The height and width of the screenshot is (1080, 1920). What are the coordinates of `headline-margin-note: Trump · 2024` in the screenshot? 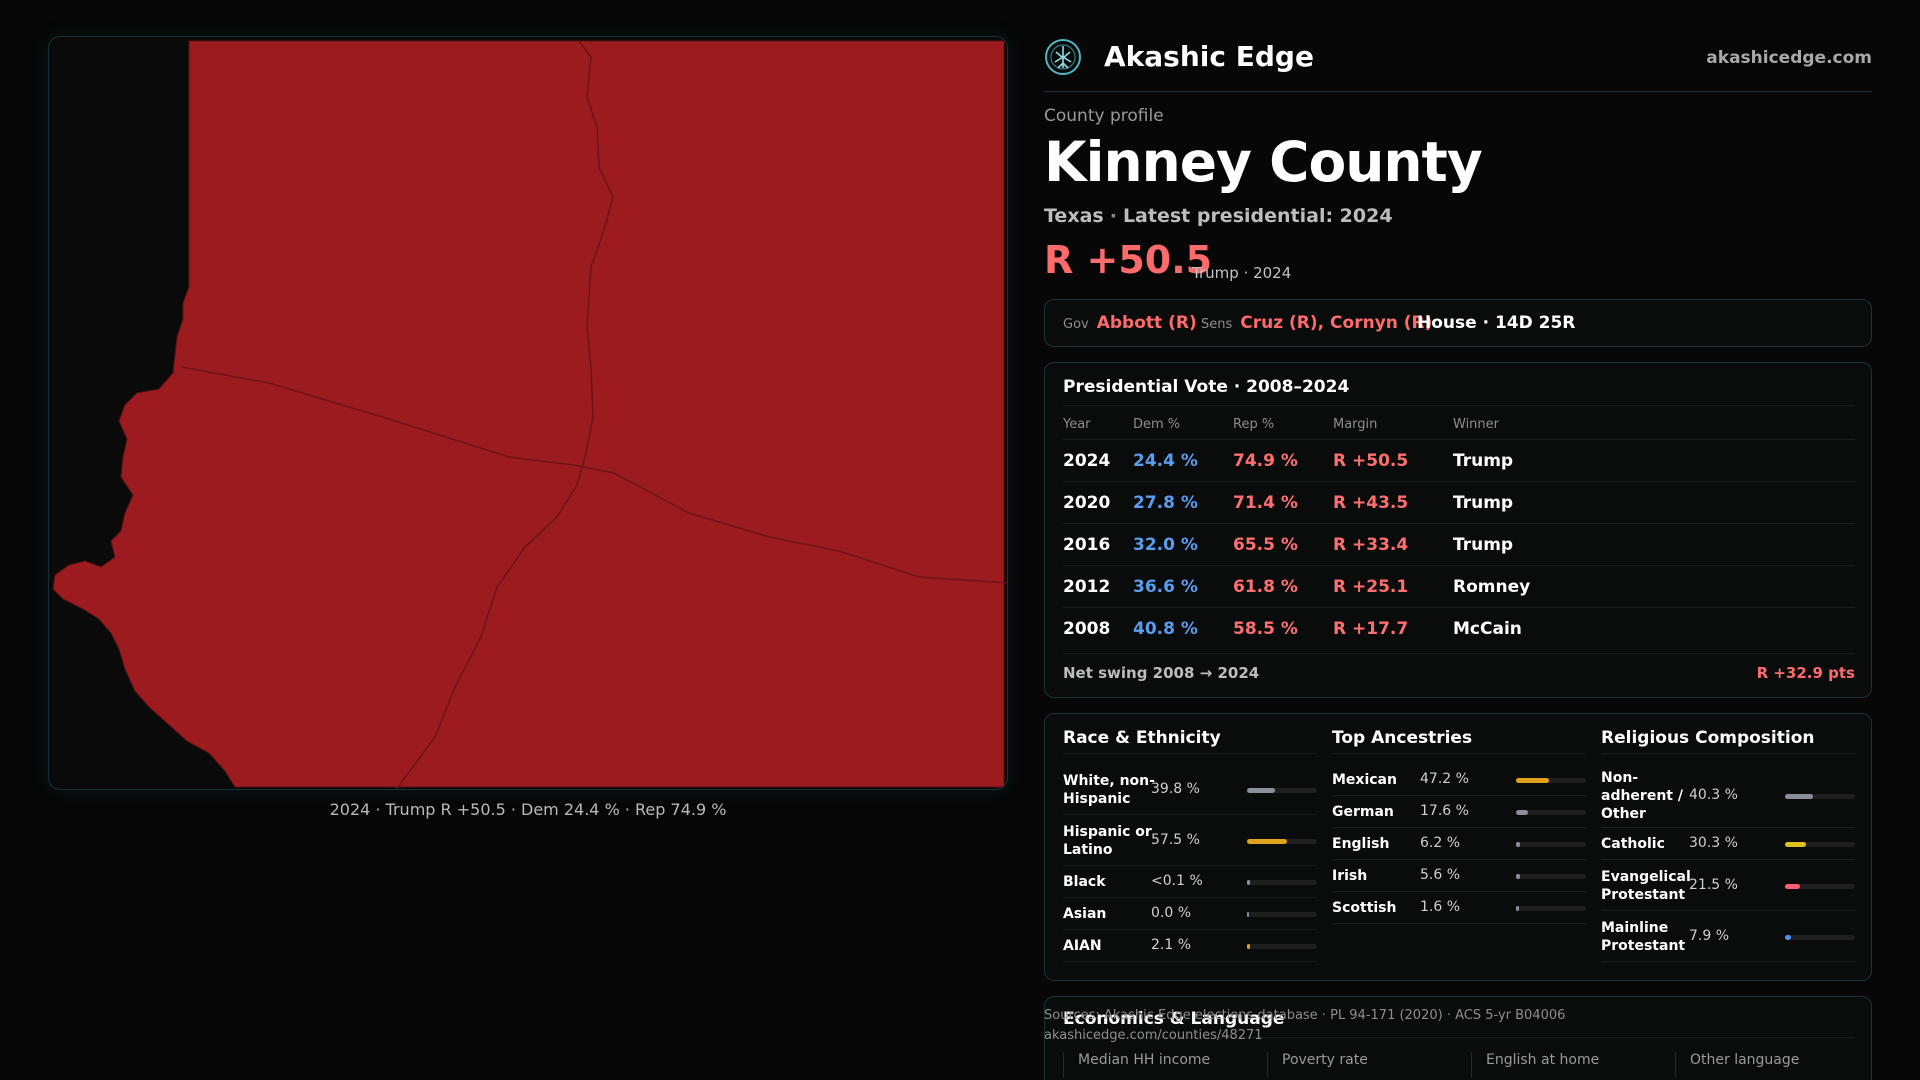 It's located at (1242, 273).